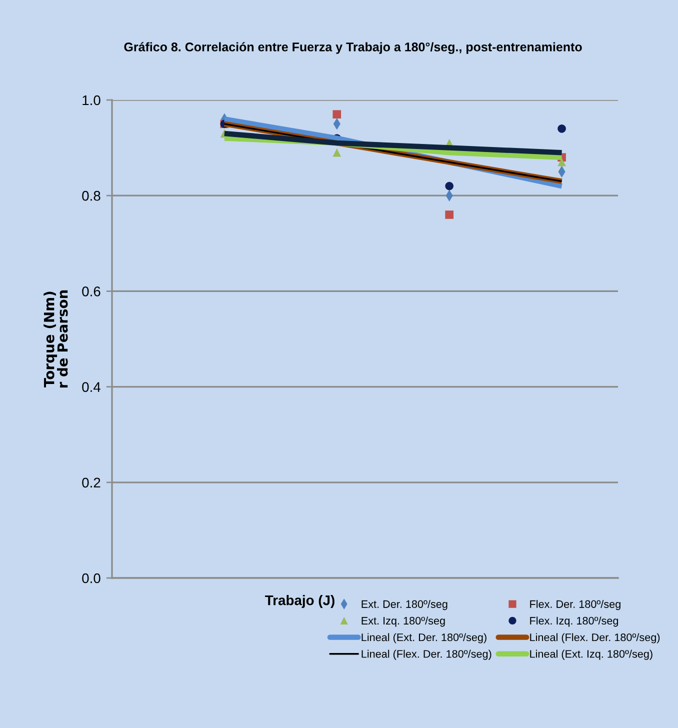 The width and height of the screenshot is (678, 728). What do you see at coordinates (591, 655) in the screenshot?
I see `legend-label: Lineal (Ext. Izq. 180º/seg)` at bounding box center [591, 655].